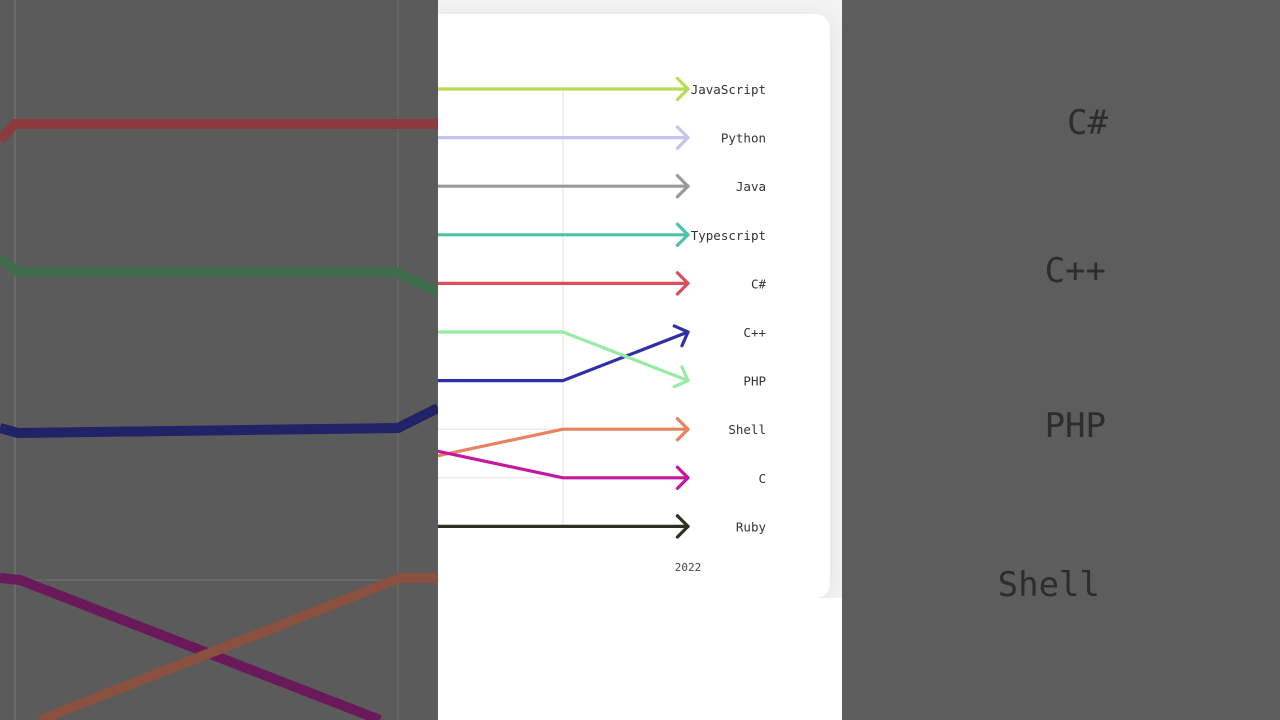 This screenshot has height=720, width=1280. What do you see at coordinates (728, 235) in the screenshot?
I see `series-label-typescript: Typescript` at bounding box center [728, 235].